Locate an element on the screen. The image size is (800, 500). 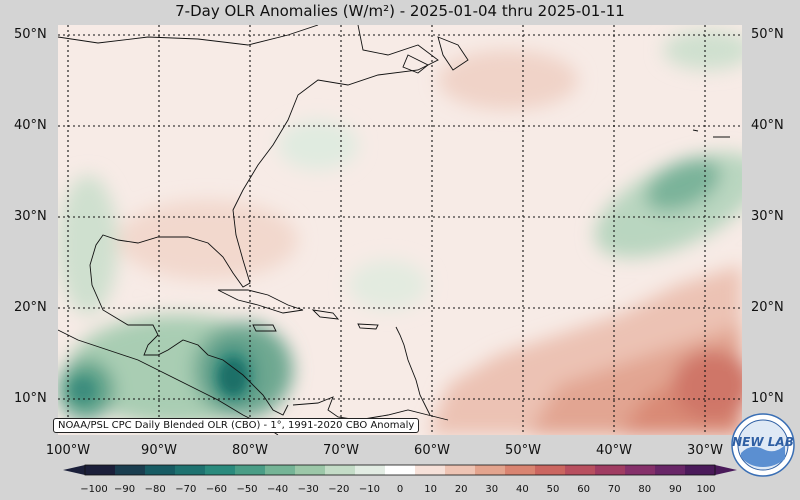
lon-label-70w: 70°W is located at coordinates (341, 450).